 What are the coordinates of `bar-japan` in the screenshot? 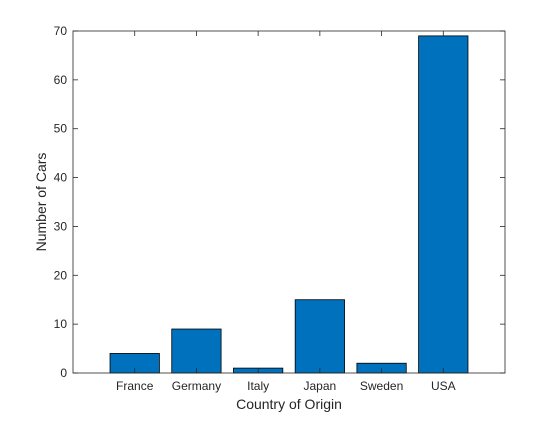 It's located at (319, 336).